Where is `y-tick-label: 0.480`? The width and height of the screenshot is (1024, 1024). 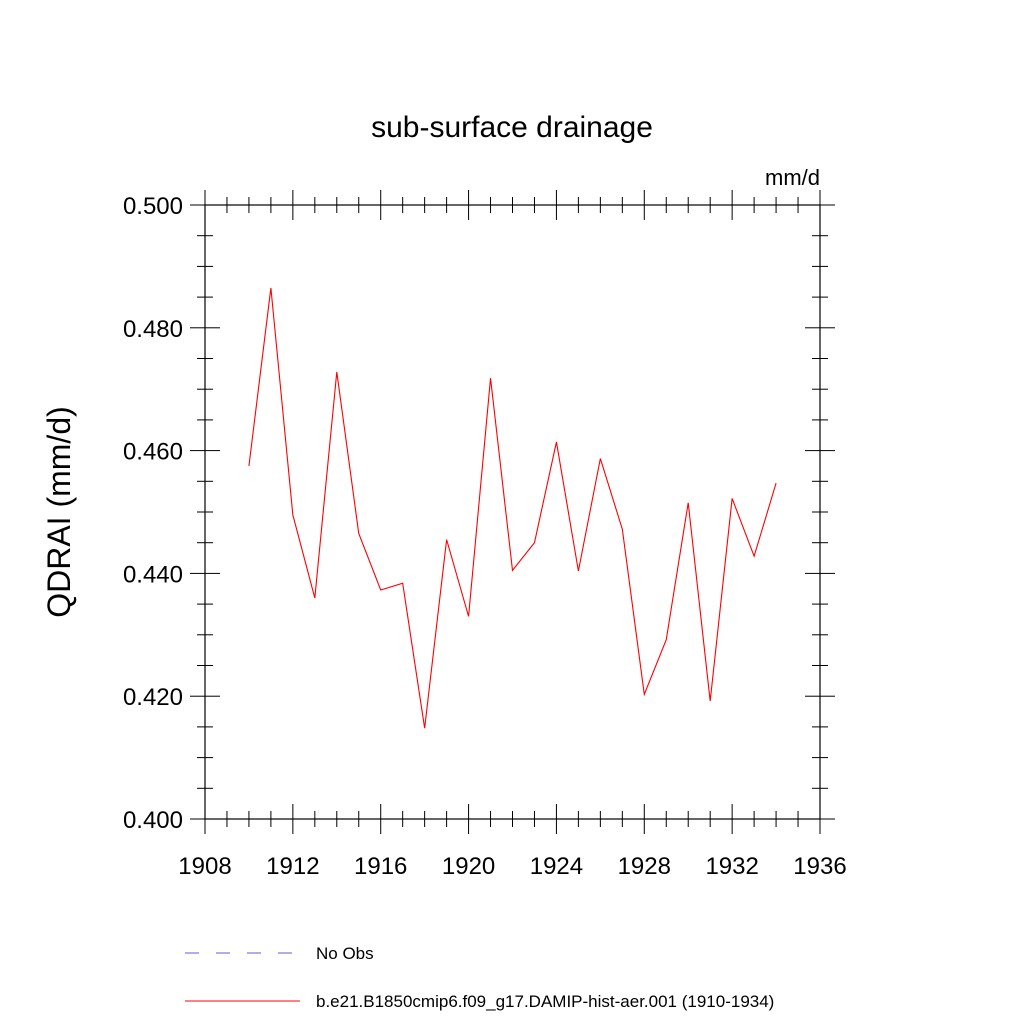
y-tick-label: 0.480 is located at coordinates (153, 329).